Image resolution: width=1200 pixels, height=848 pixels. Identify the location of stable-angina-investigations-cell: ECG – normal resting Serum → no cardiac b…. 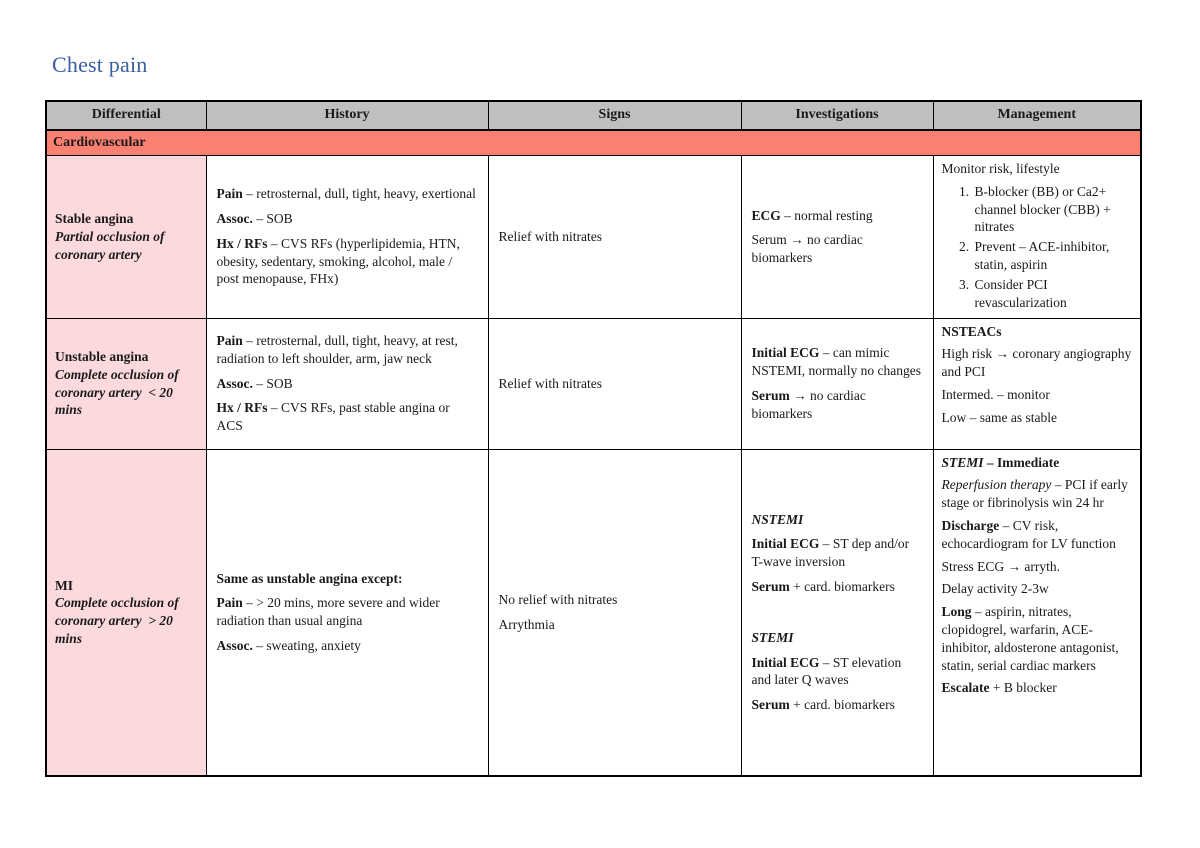
(837, 237).